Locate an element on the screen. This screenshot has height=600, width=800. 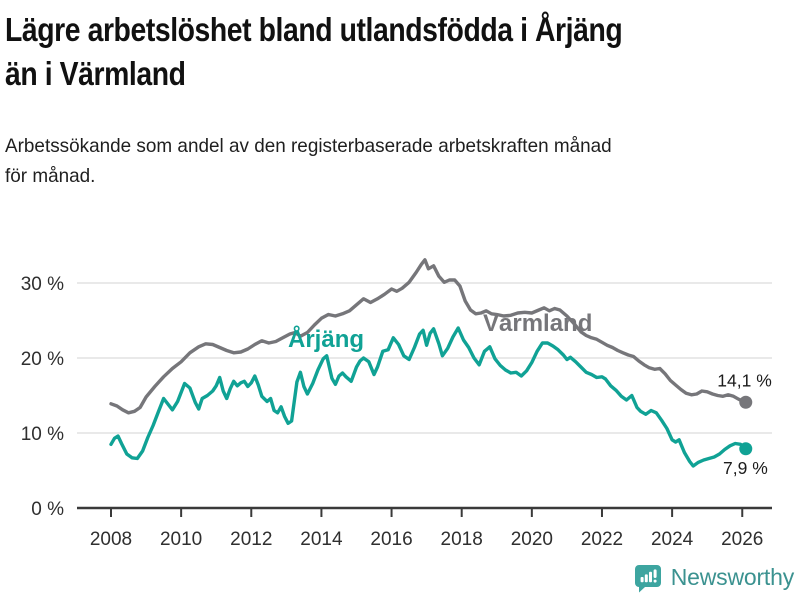
newsworthy-speech-bubble-icon is located at coordinates (647, 578).